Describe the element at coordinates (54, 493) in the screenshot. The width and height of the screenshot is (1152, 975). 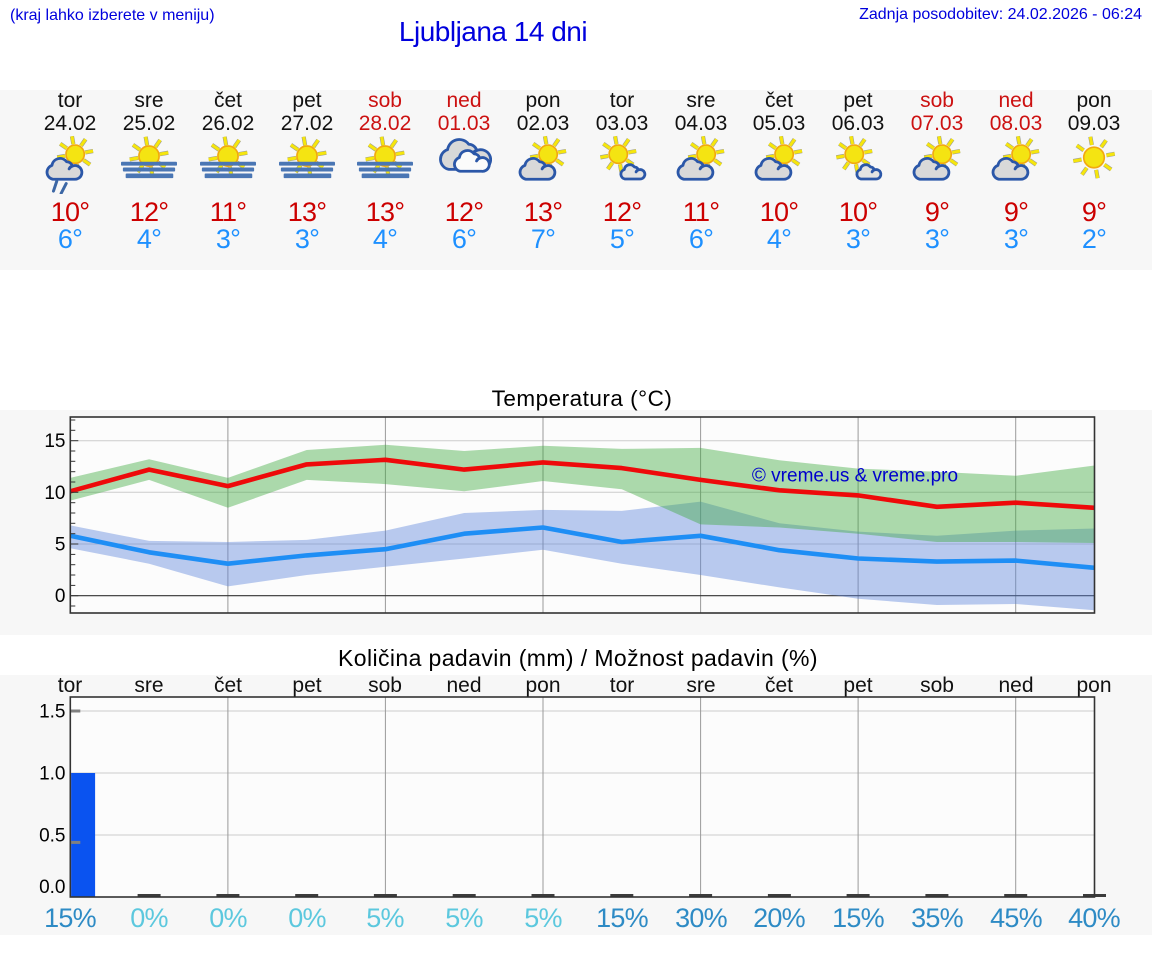
I see `svg-text: 10` at that location.